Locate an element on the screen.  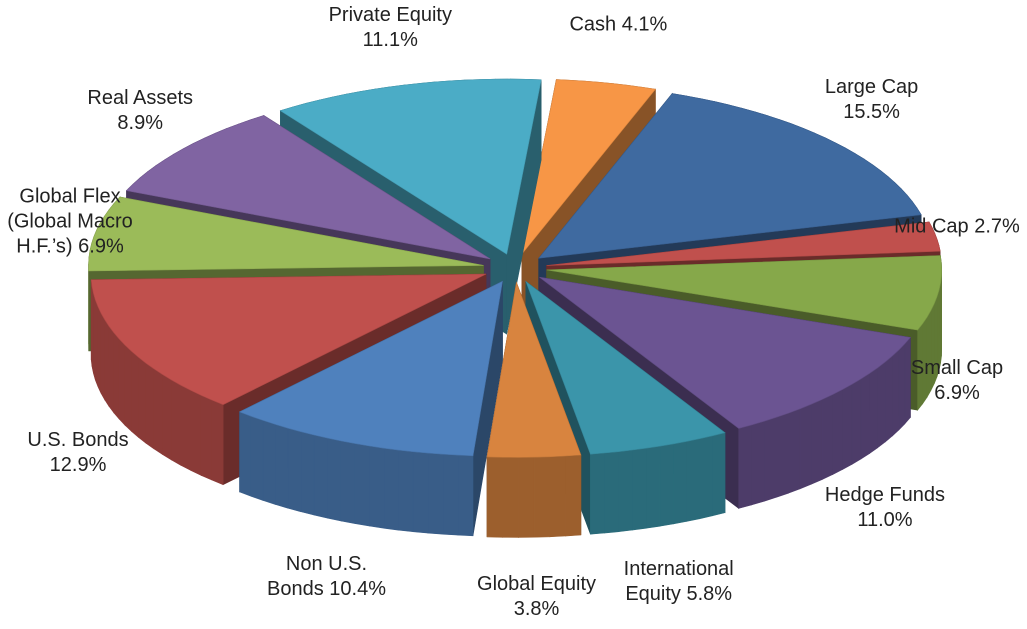
data-label: International Equity 5.8% is located at coordinates (679, 582).